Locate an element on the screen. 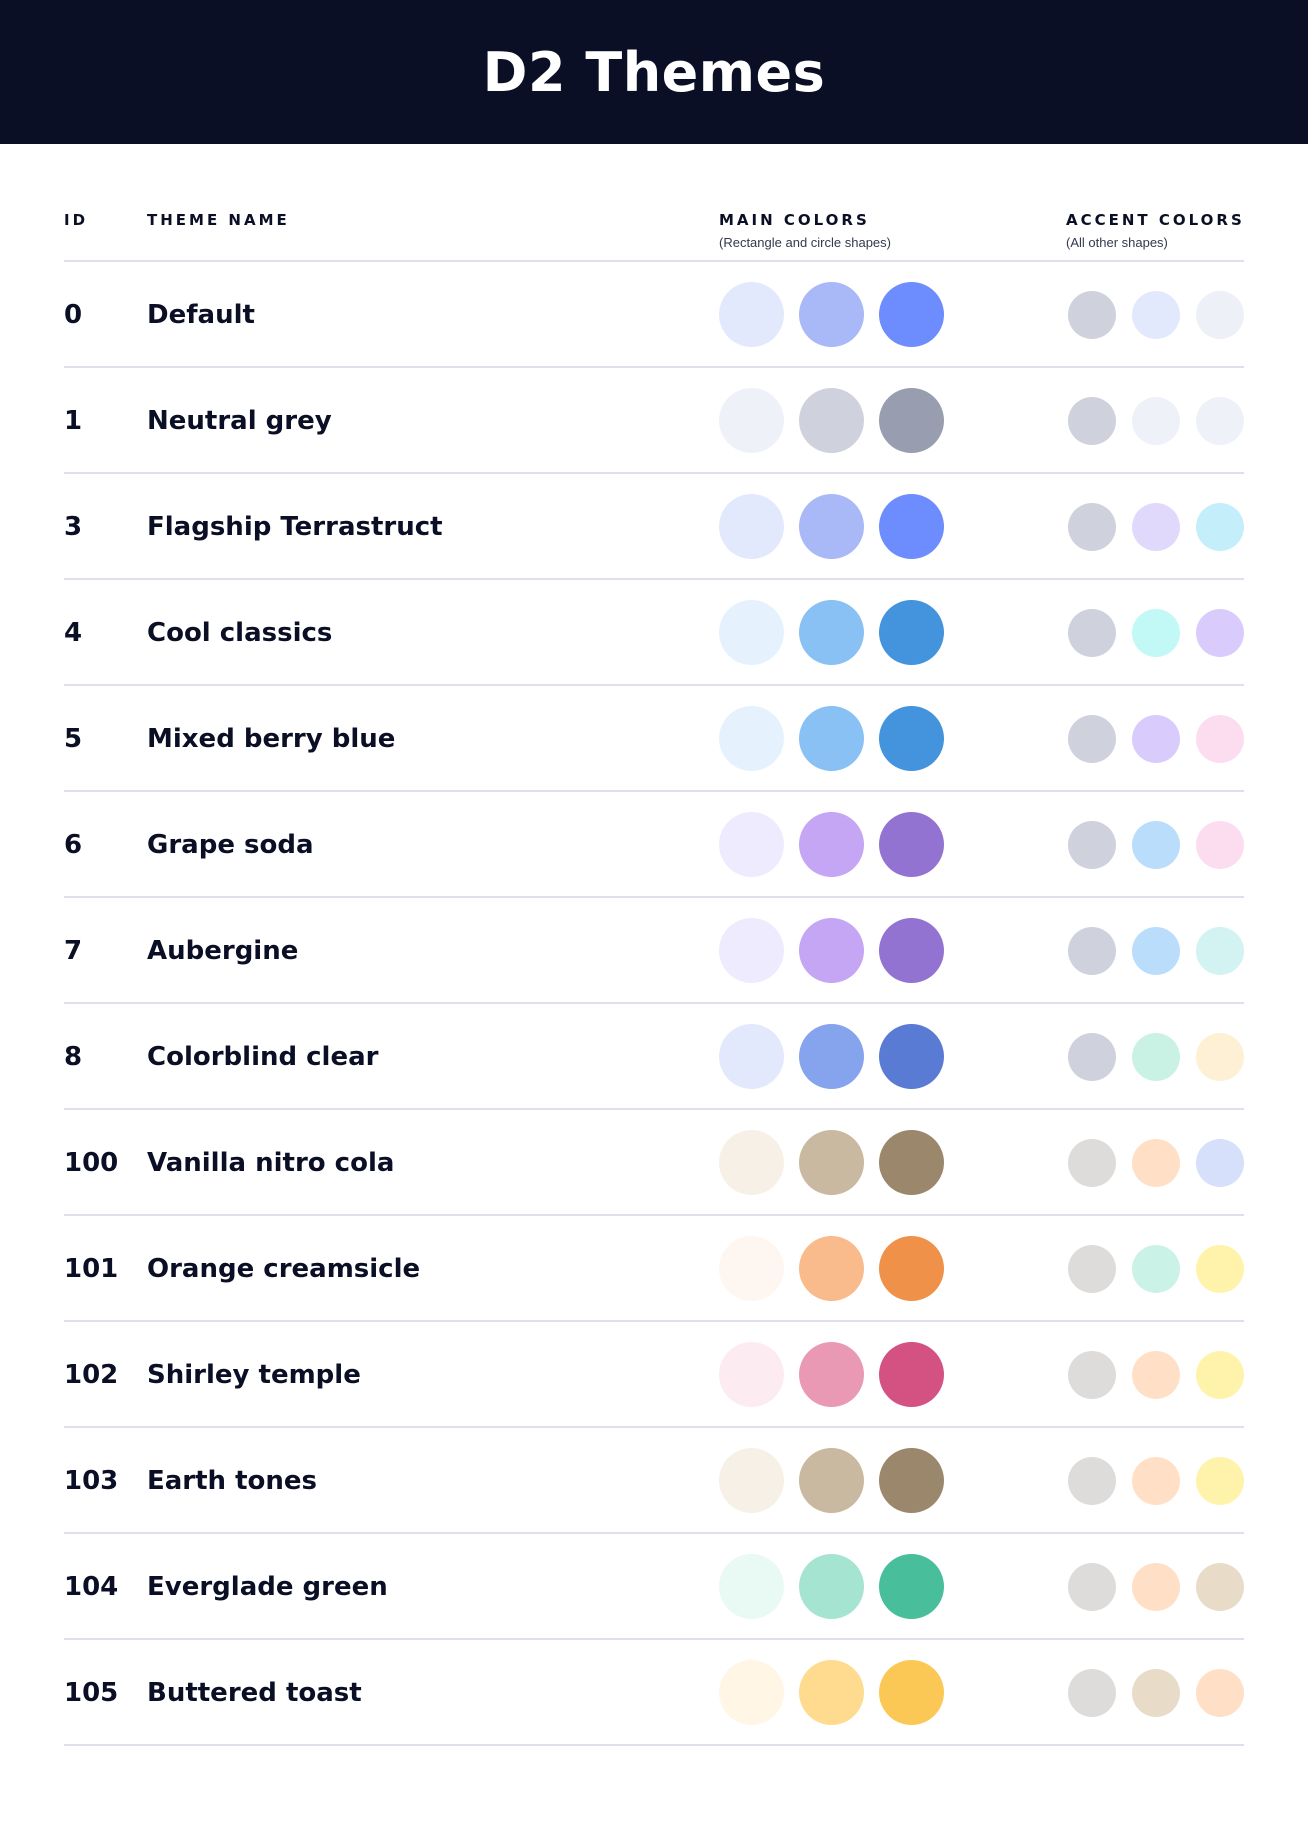 The height and width of the screenshot is (1826, 1308). page-title: D2 Themes is located at coordinates (654, 72).